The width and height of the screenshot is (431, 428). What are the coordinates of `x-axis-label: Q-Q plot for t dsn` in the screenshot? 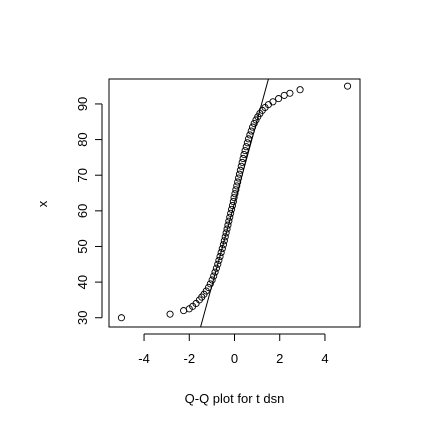 It's located at (235, 398).